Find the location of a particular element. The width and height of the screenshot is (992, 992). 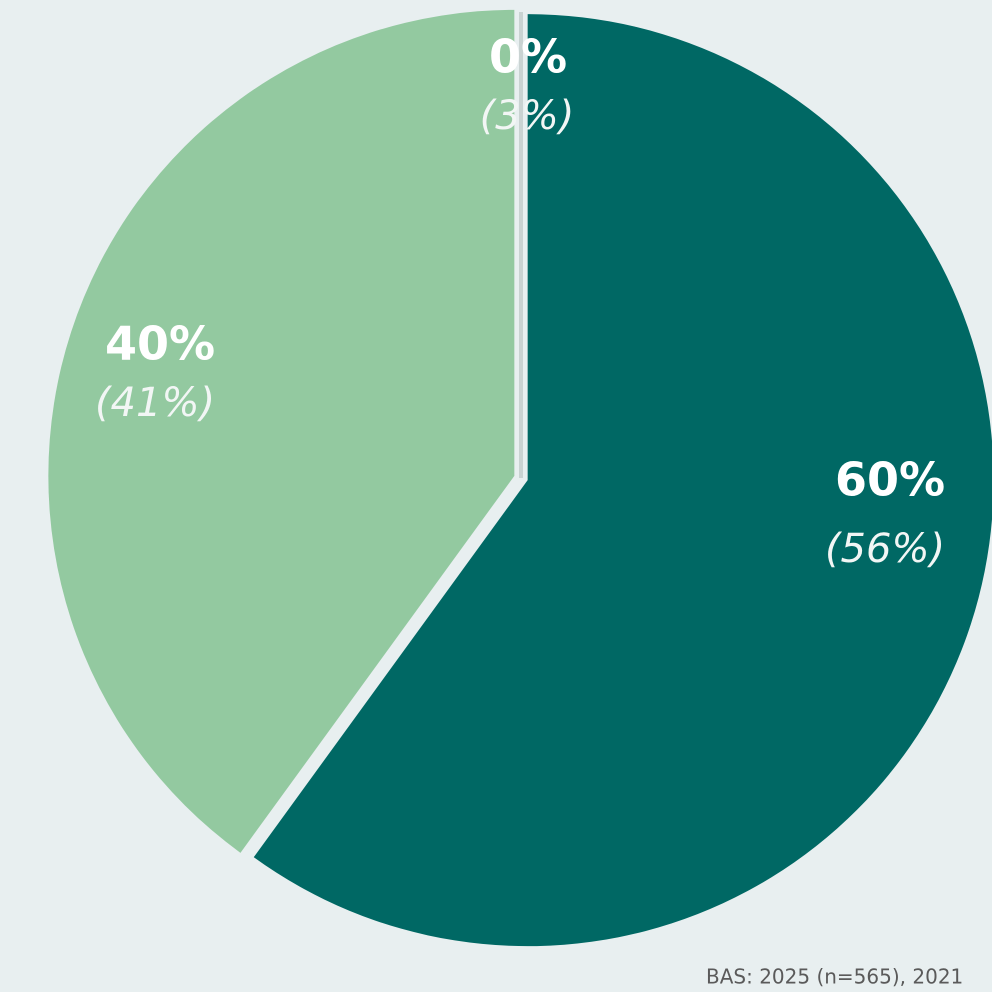

comparison-label: (3%) is located at coordinates (527, 116).